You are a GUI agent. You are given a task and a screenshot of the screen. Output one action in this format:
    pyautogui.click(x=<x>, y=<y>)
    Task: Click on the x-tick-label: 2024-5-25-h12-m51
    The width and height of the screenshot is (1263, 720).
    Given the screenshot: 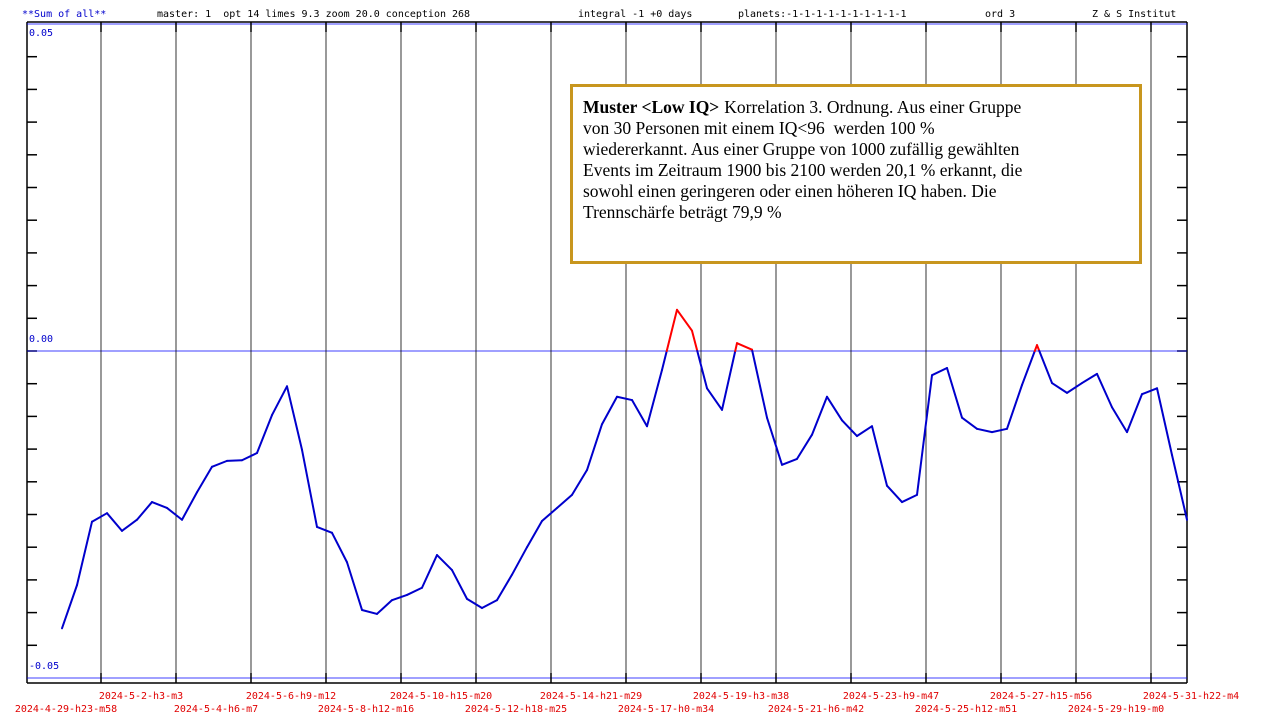 What is the action you would take?
    pyautogui.click(x=966, y=709)
    